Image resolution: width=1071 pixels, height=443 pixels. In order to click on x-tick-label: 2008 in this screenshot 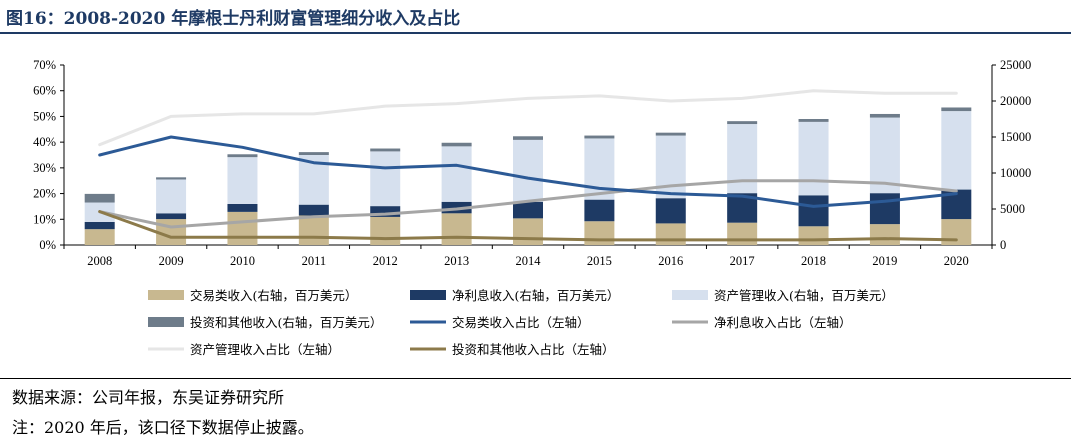, I will do `click(99, 261)`.